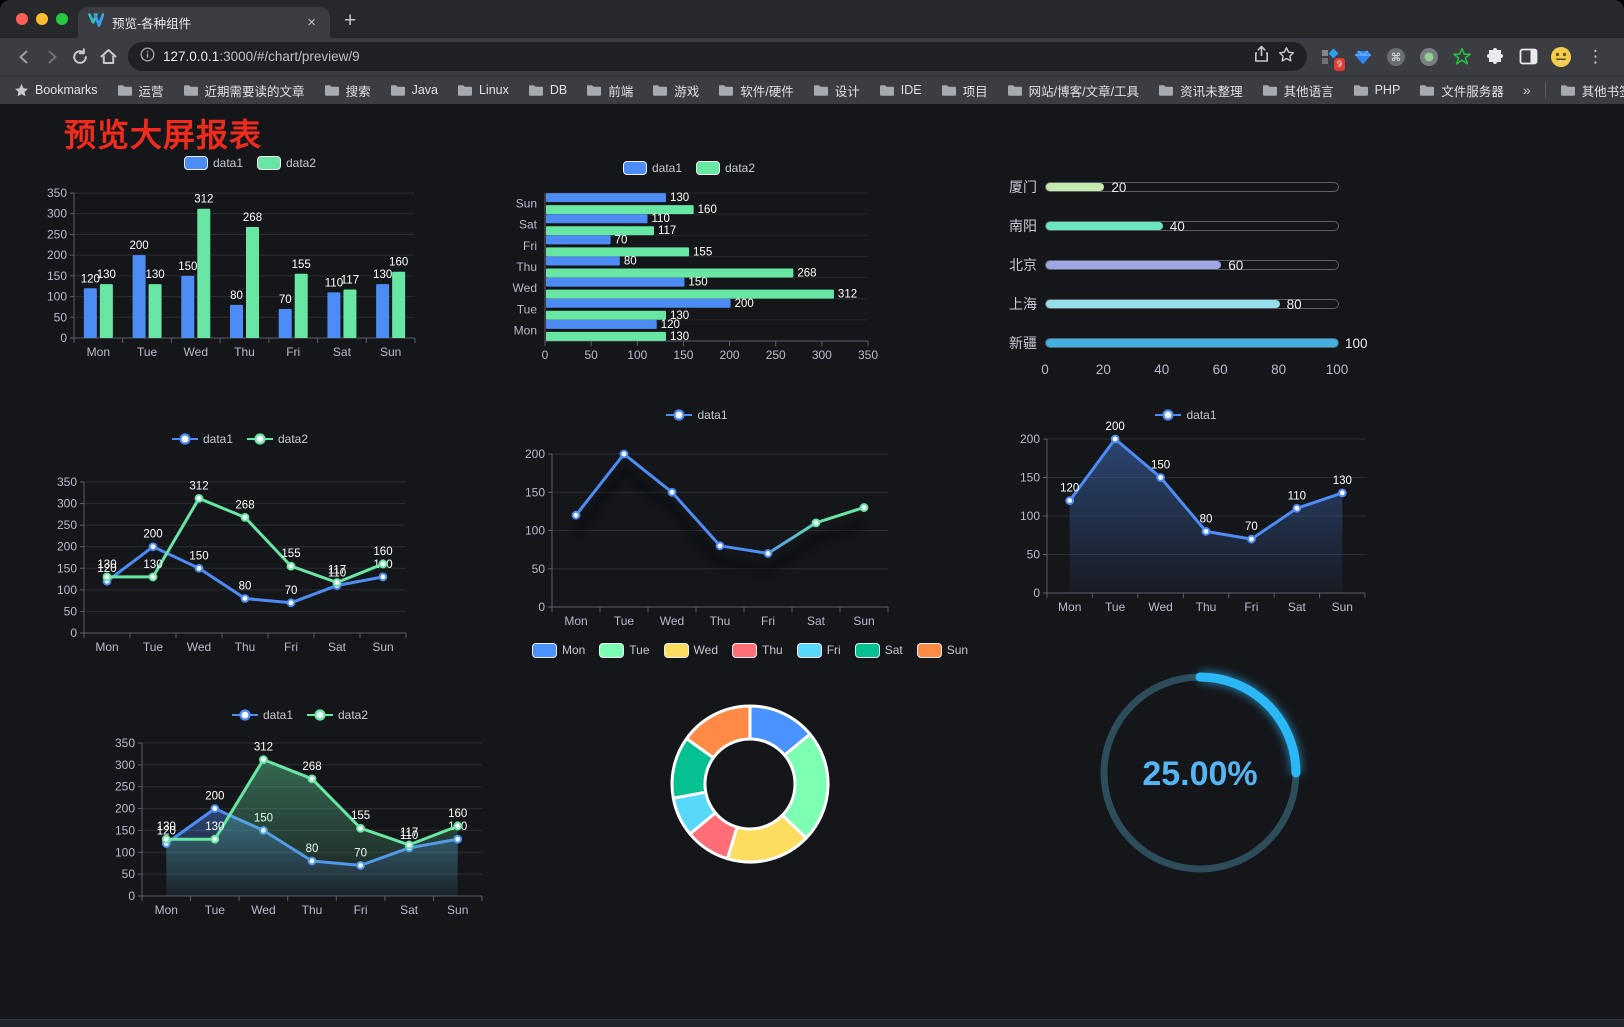  What do you see at coordinates (1376, 90) in the screenshot?
I see `bookmark-item: PHP` at bounding box center [1376, 90].